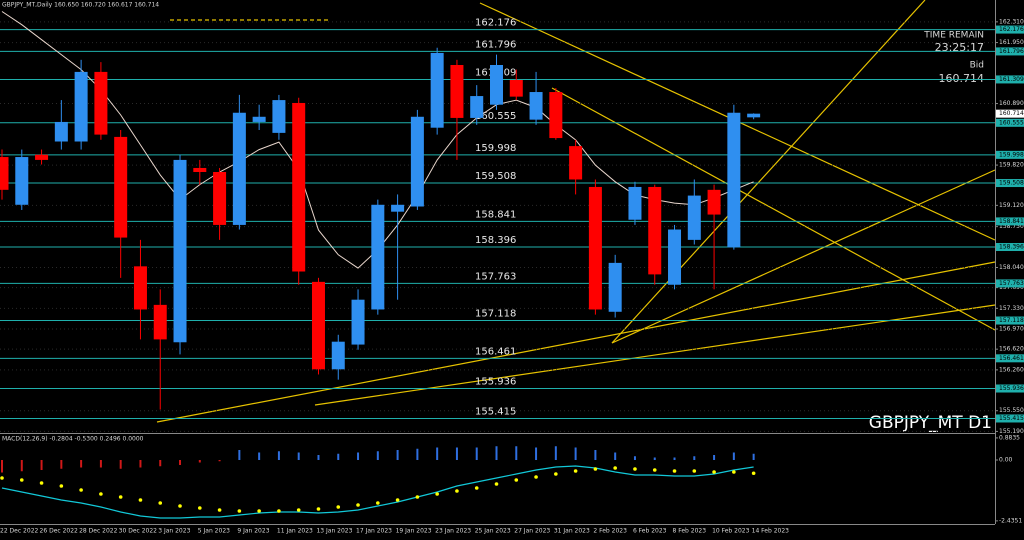  Describe the element at coordinates (295, 531) in the screenshot. I see `x-tick-label: 11 Jan 2023` at that location.